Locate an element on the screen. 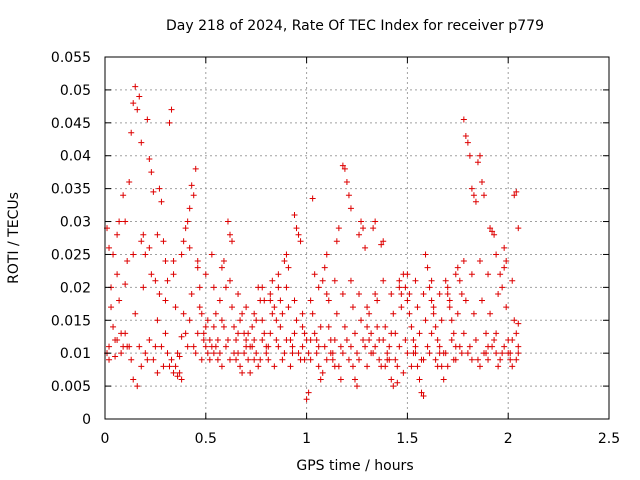 This screenshot has height=480, width=640. y-tick-label: 0.03 is located at coordinates (75, 223).